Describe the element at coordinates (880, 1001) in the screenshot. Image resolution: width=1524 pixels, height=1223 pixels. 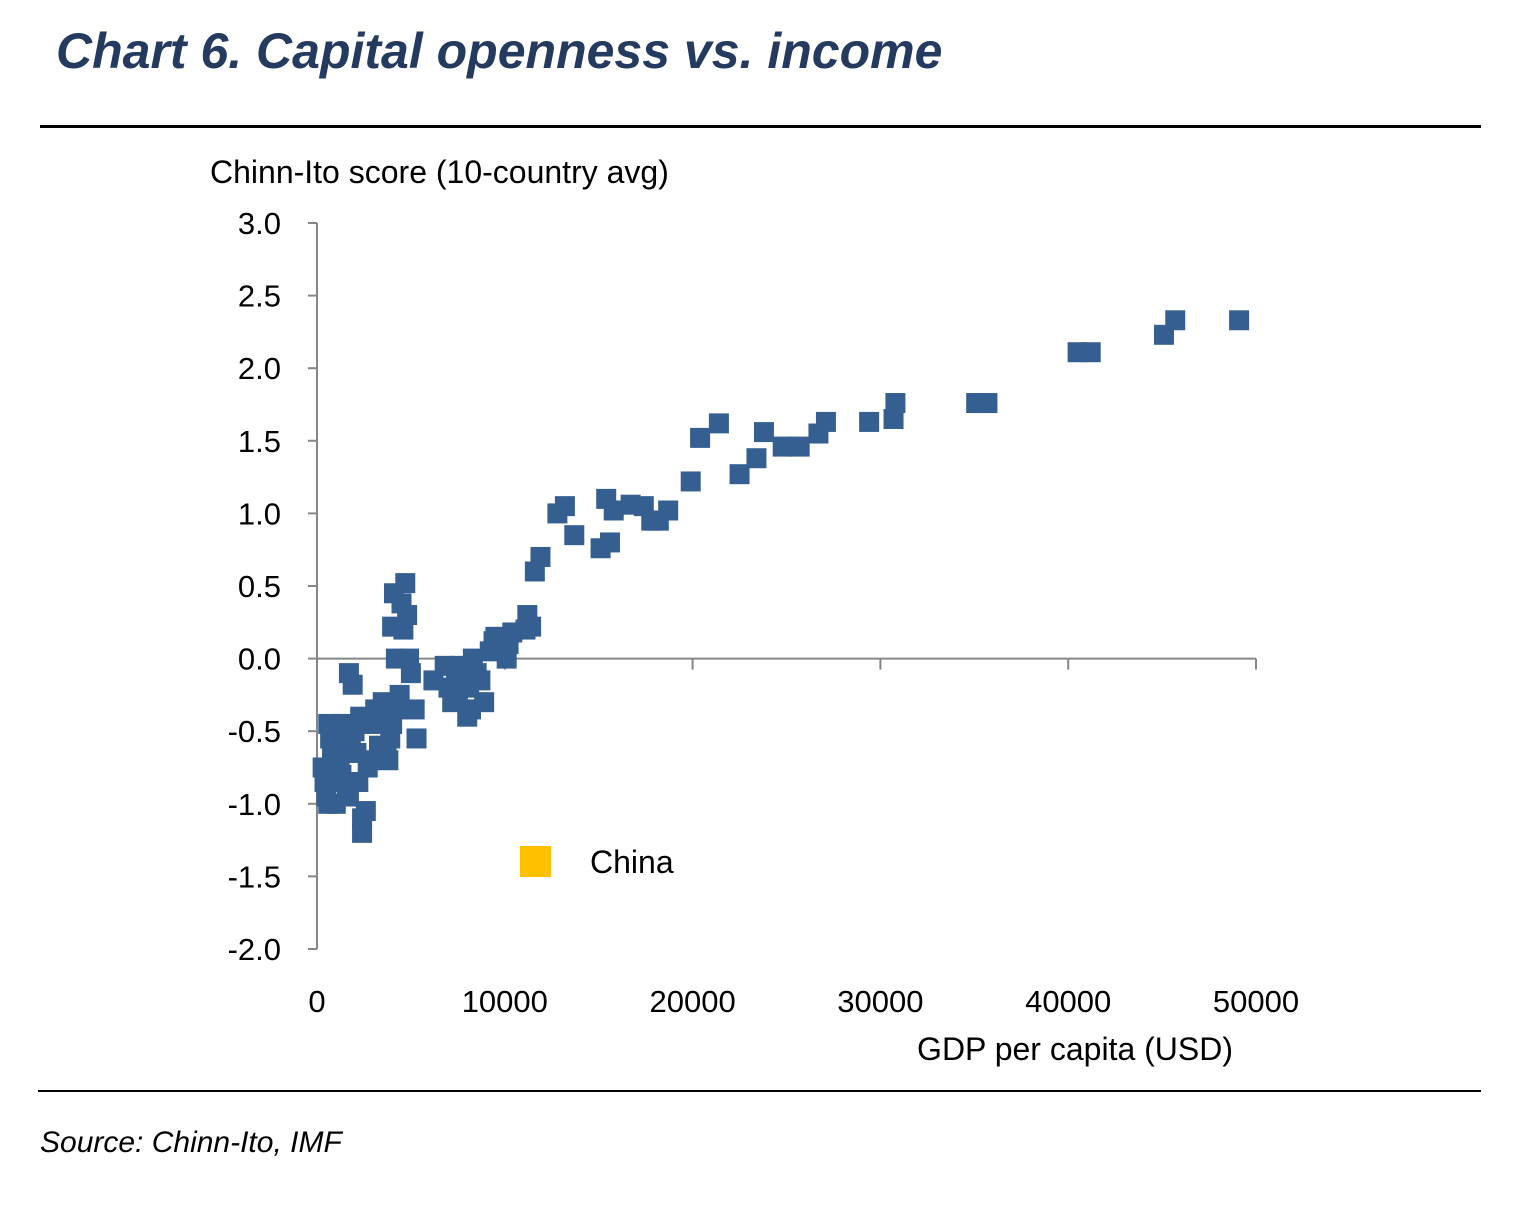
I see `x-tick-label: 30000` at that location.